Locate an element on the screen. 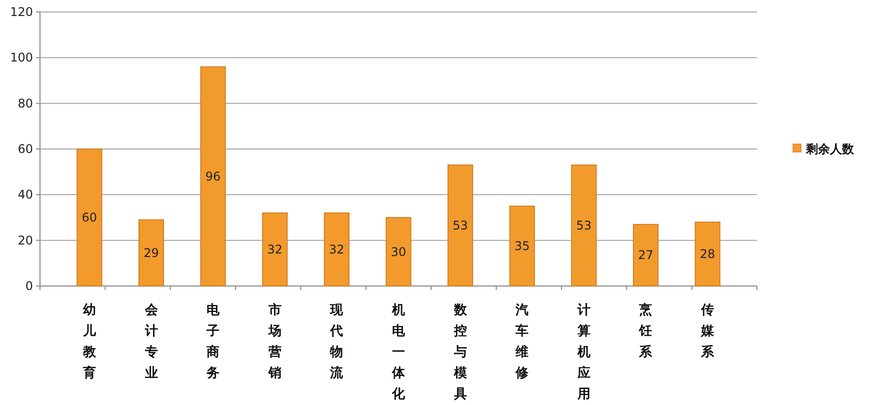 Image resolution: width=877 pixels, height=405 pixels. y-tick-label: 20 is located at coordinates (25, 240).